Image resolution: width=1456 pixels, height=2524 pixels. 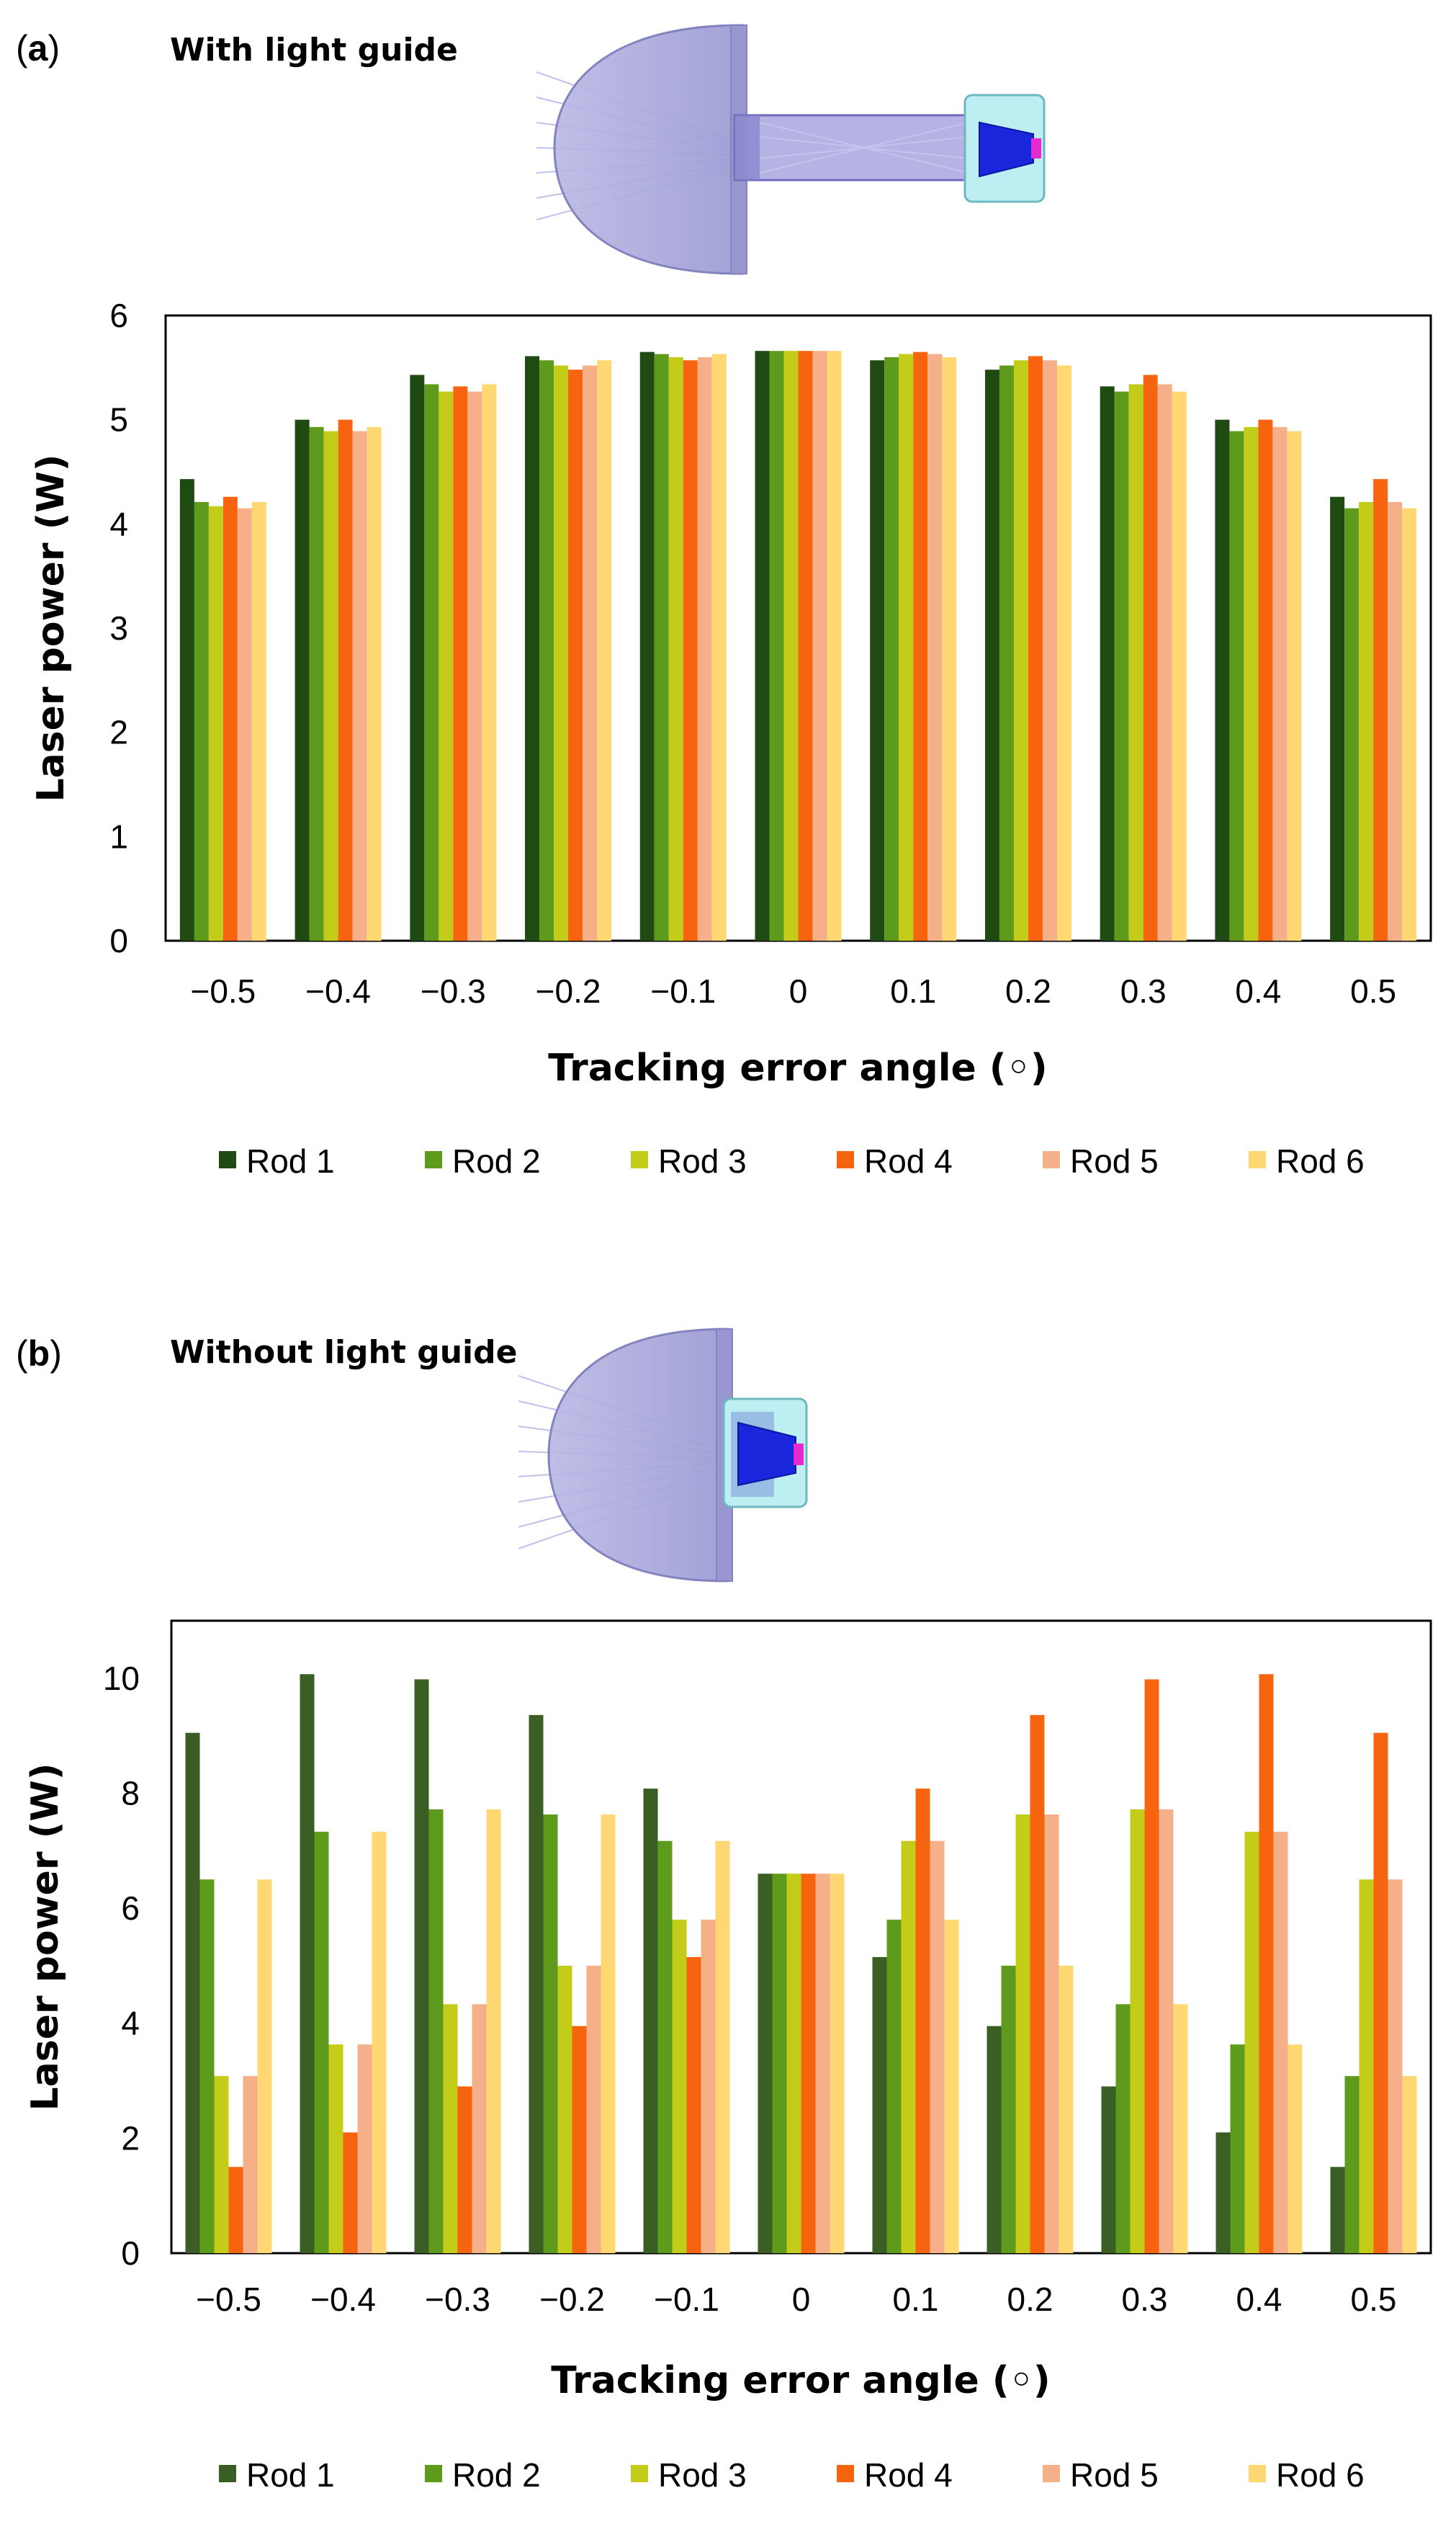 What do you see at coordinates (908, 2475) in the screenshot?
I see `legend-label-4: Rod 4` at bounding box center [908, 2475].